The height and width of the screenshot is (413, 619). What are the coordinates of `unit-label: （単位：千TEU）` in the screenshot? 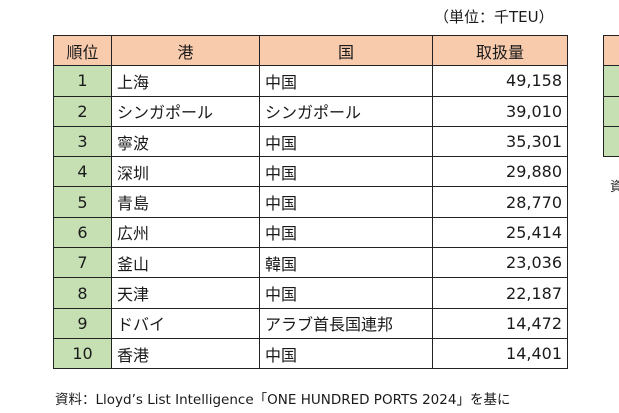 It's located at (494, 17).